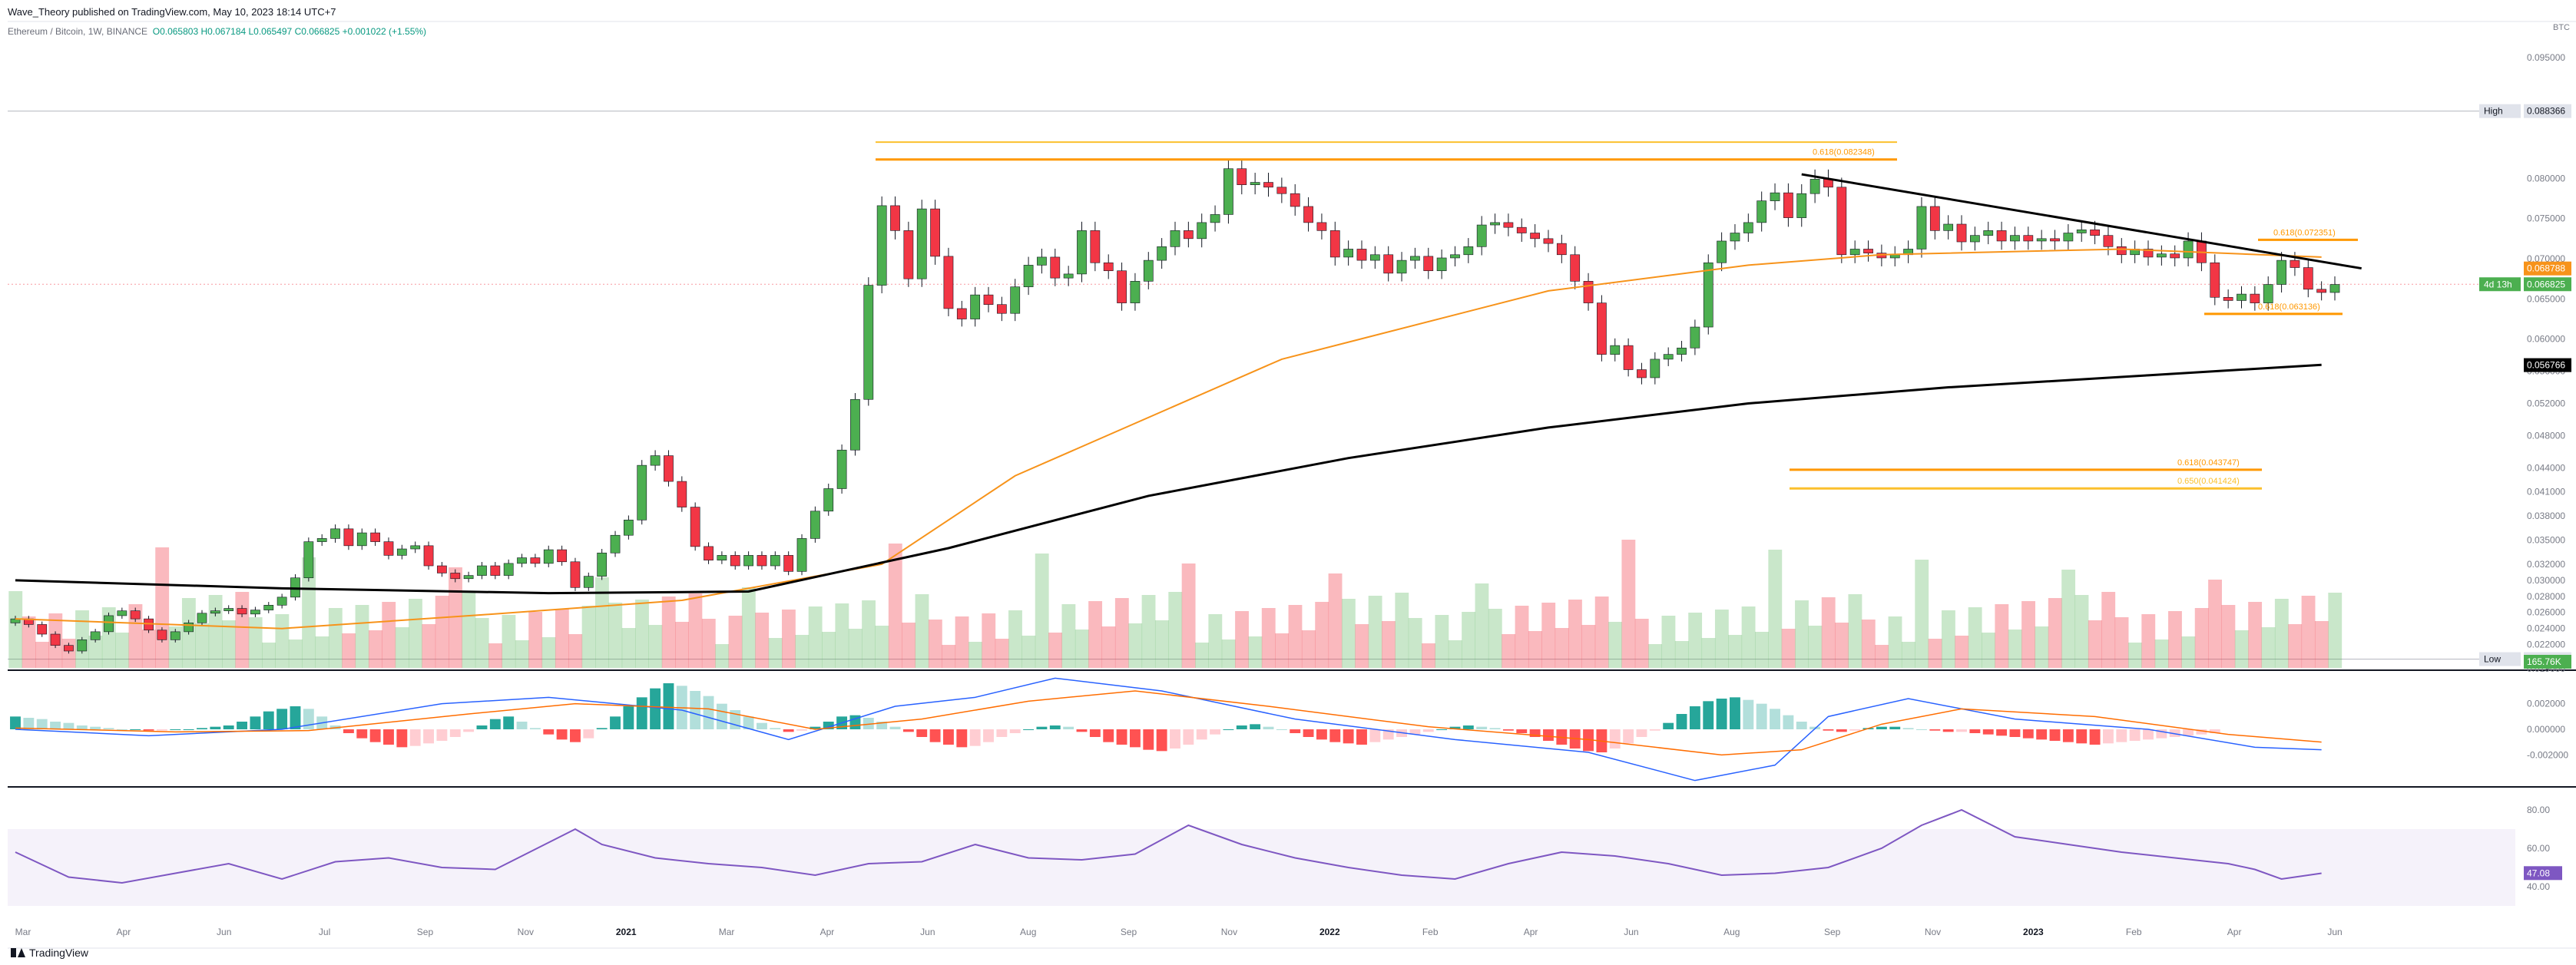  What do you see at coordinates (78, 31) in the screenshot?
I see `symbol-title: Ethereum / Bitcoin, 1W, BINANCE` at bounding box center [78, 31].